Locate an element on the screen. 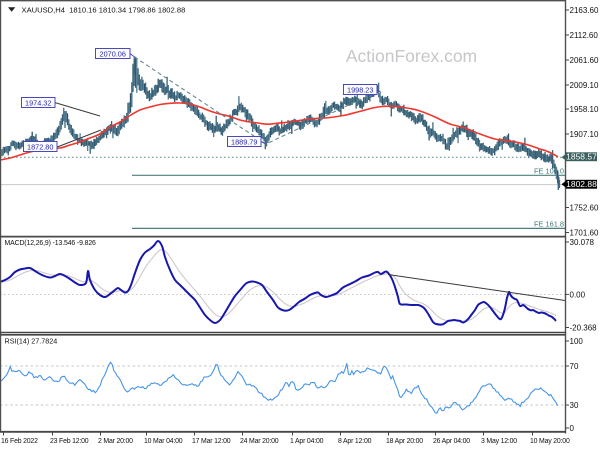 Image resolution: width=600 pixels, height=455 pixels. svg-text: 8 Apr 12:00 is located at coordinates (355, 441).